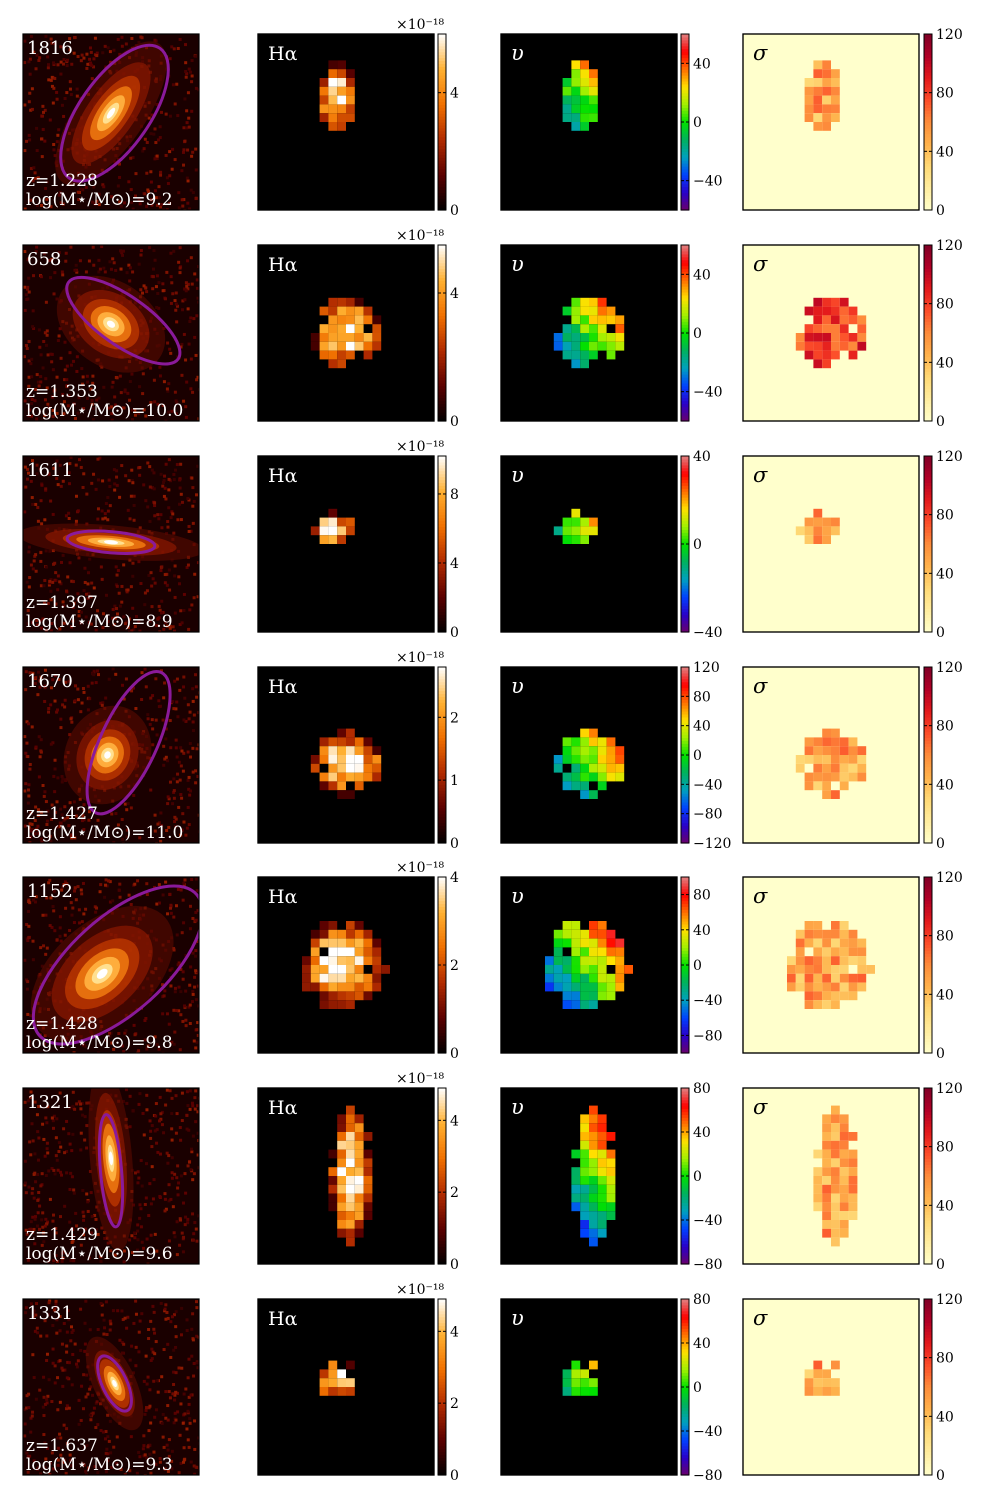 This screenshot has width=988, height=1502. Describe the element at coordinates (62, 392) in the screenshot. I see `redshift-label: z=1.353` at that location.